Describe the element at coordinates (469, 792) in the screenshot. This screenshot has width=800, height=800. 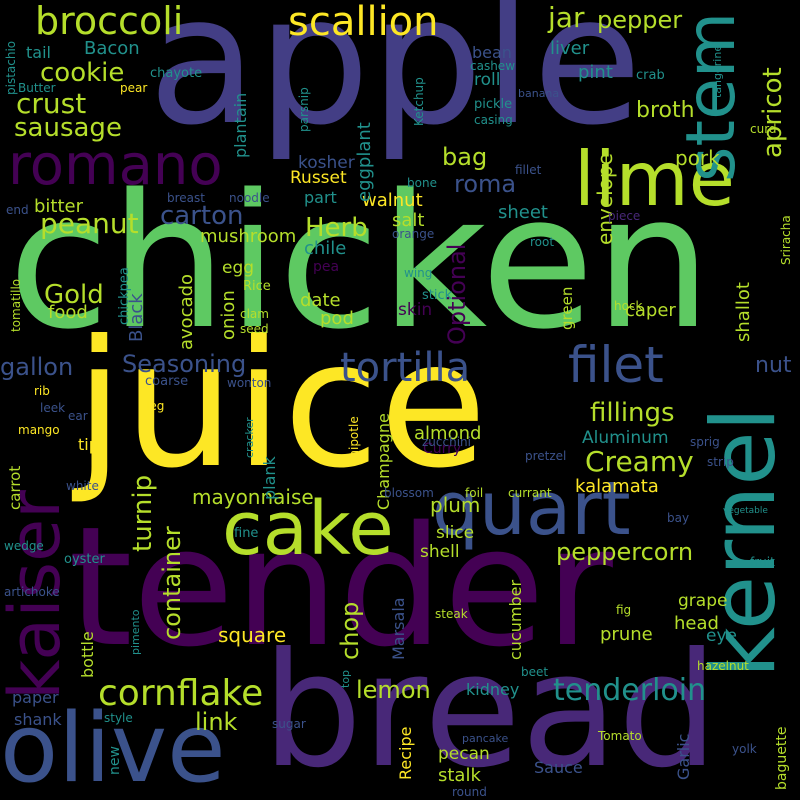
I see `word: round` at that location.